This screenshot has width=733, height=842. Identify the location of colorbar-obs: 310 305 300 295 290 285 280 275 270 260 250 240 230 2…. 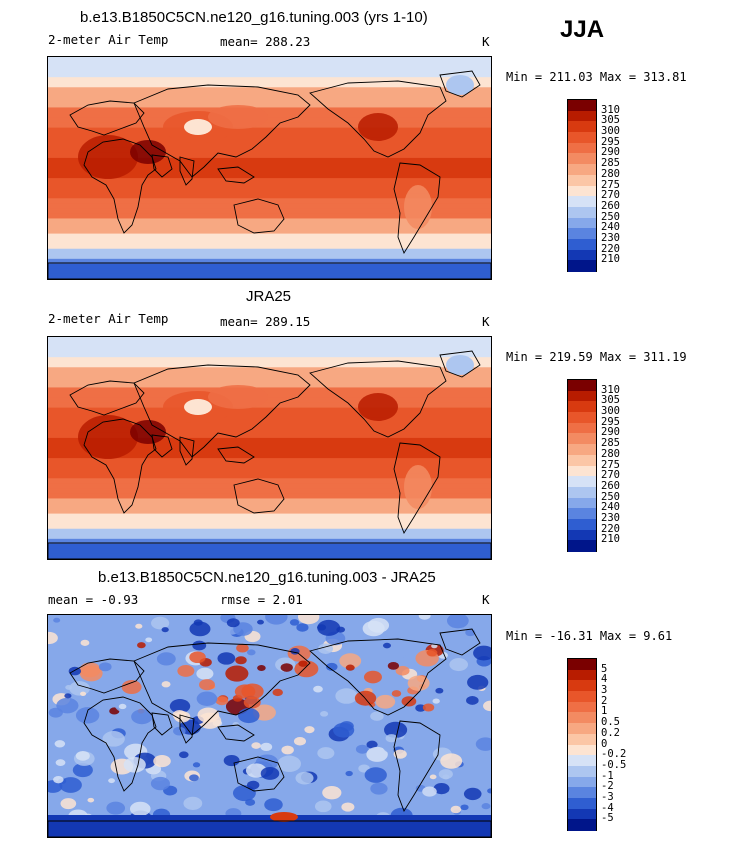
(593, 465).